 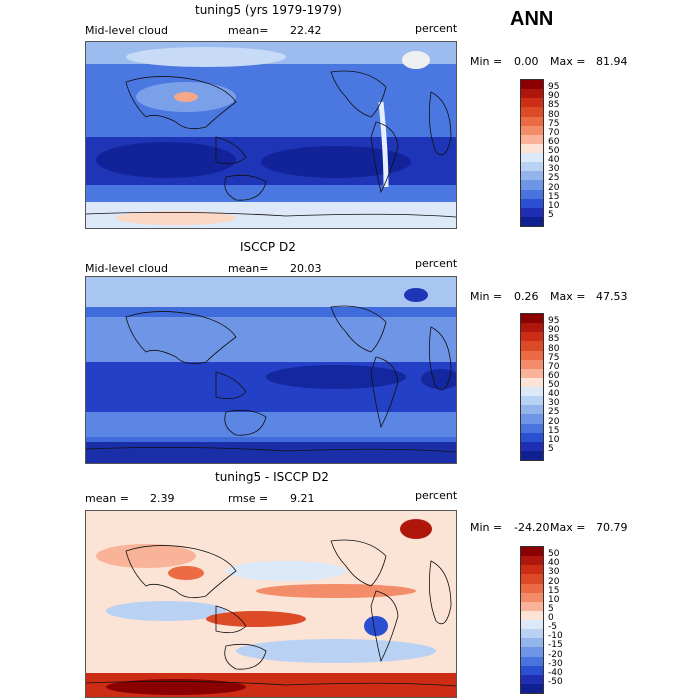 I want to click on panel1-map, so click(x=271, y=135).